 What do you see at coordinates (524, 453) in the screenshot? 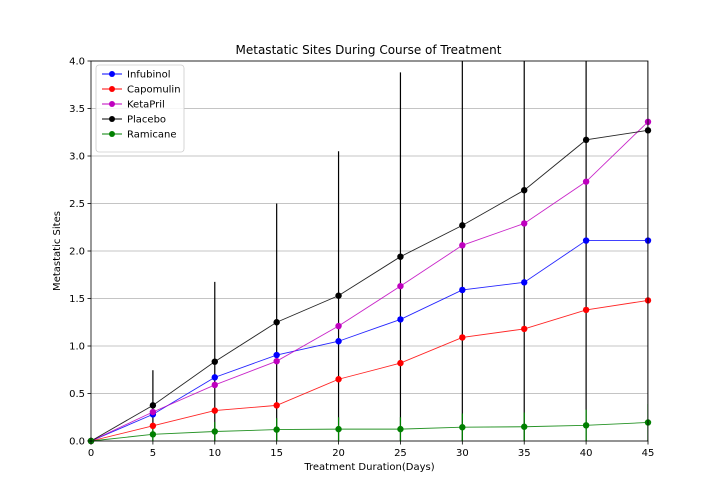
I see `x-tick-label-7: 35` at bounding box center [524, 453].